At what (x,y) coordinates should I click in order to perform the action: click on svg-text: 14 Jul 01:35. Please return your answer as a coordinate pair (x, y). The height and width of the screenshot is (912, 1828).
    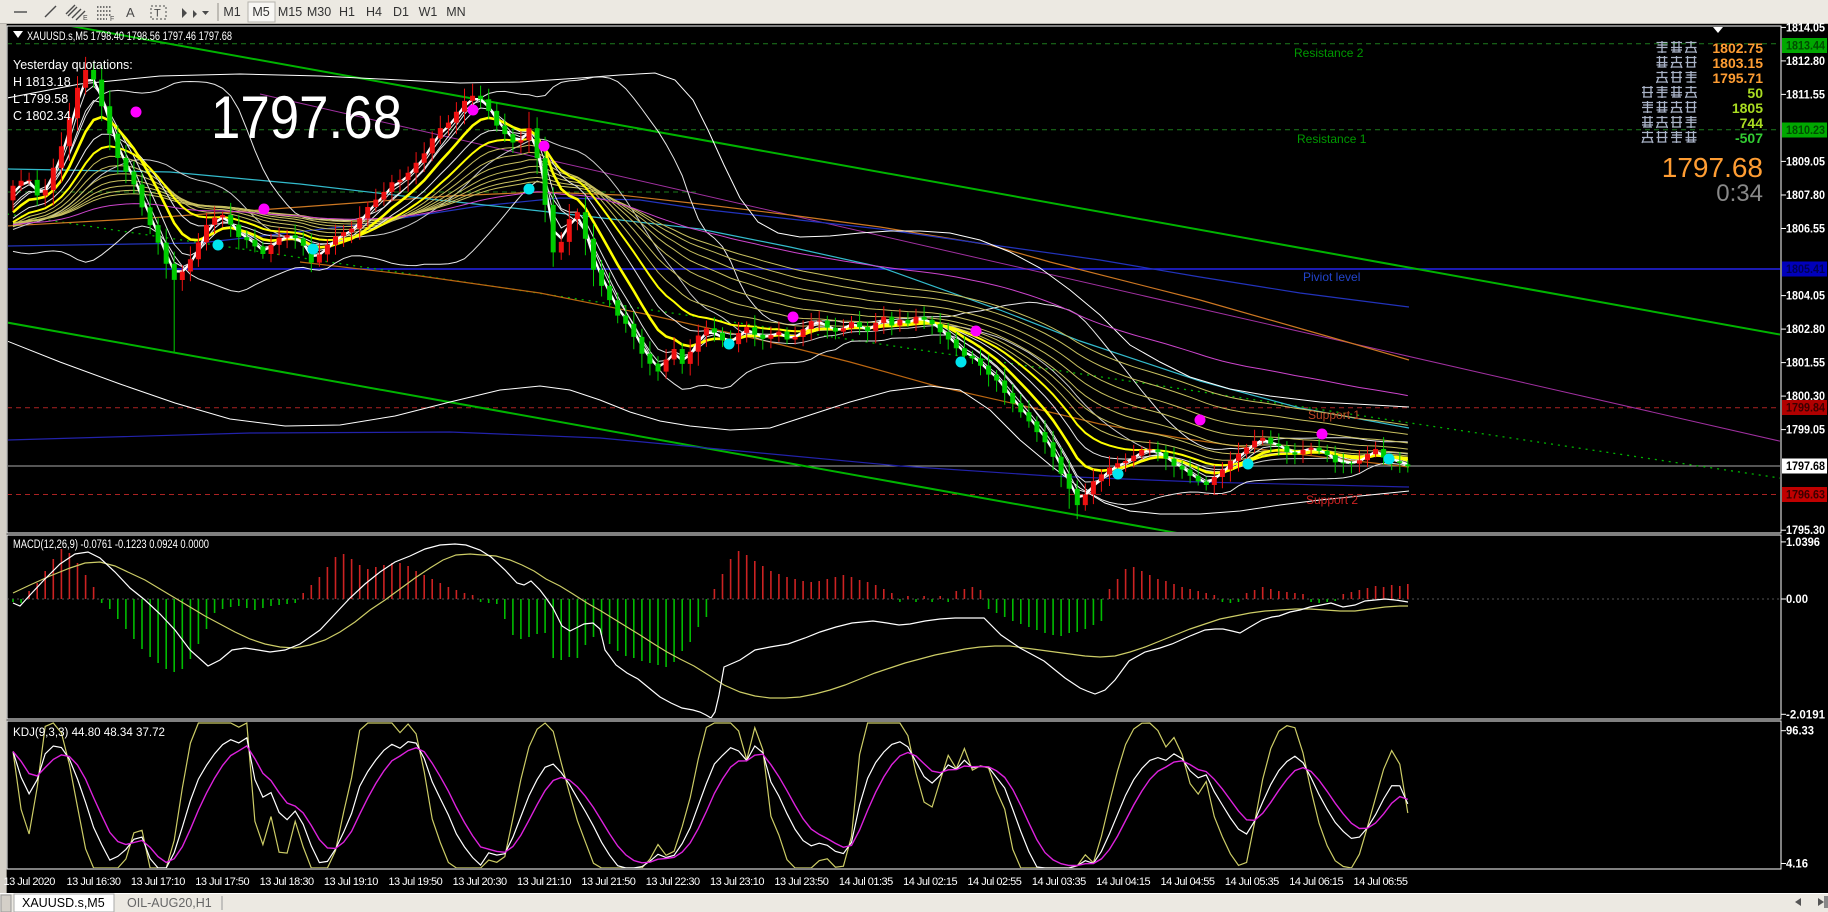
    Looking at the image, I should click on (866, 882).